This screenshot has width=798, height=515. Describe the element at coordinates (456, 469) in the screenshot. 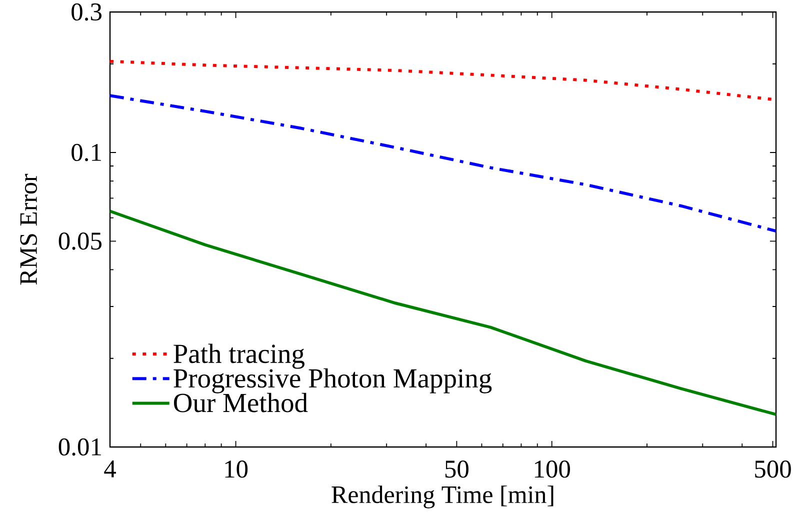

I see `x-tick-label: 50` at that location.